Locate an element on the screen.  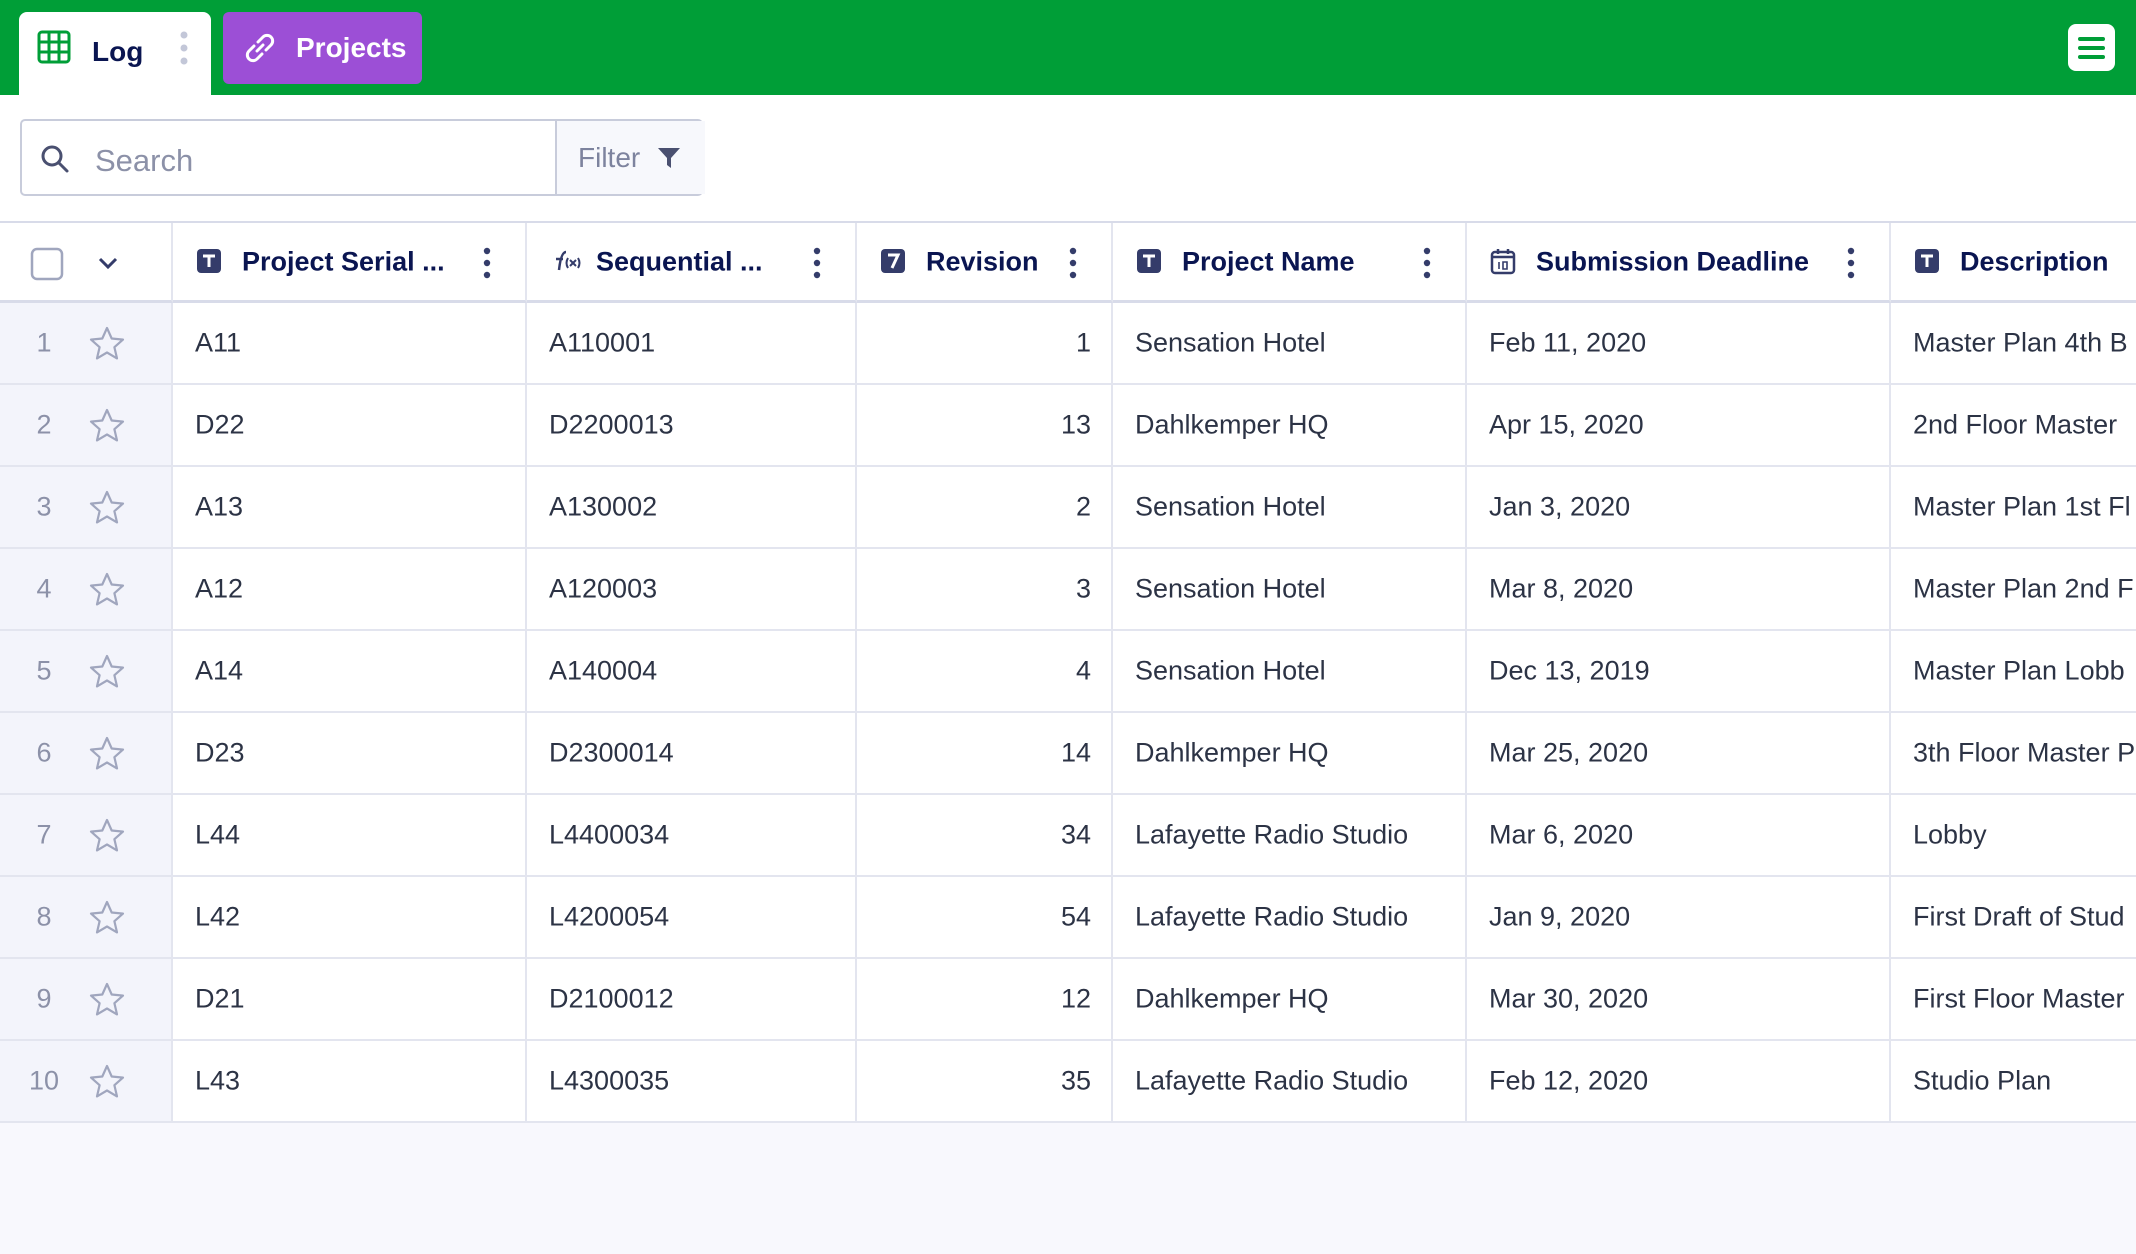
table-cell: Jan 9, 2020 is located at coordinates (1679, 918).